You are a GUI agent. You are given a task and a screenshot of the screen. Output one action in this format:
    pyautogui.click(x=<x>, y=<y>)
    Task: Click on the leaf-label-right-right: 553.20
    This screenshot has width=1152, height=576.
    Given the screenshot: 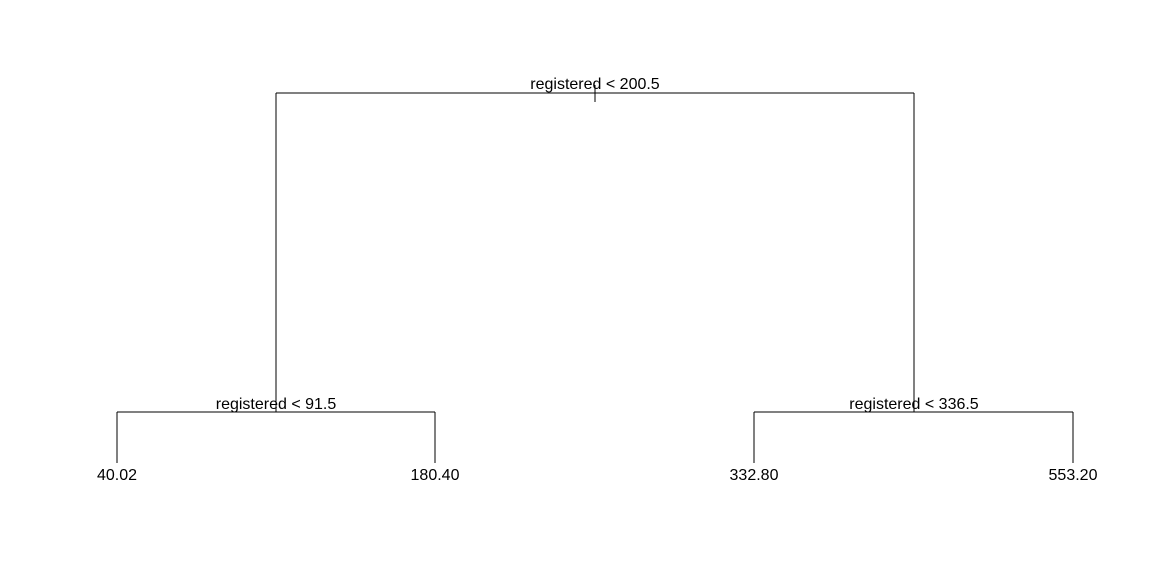 What is the action you would take?
    pyautogui.click(x=1073, y=475)
    